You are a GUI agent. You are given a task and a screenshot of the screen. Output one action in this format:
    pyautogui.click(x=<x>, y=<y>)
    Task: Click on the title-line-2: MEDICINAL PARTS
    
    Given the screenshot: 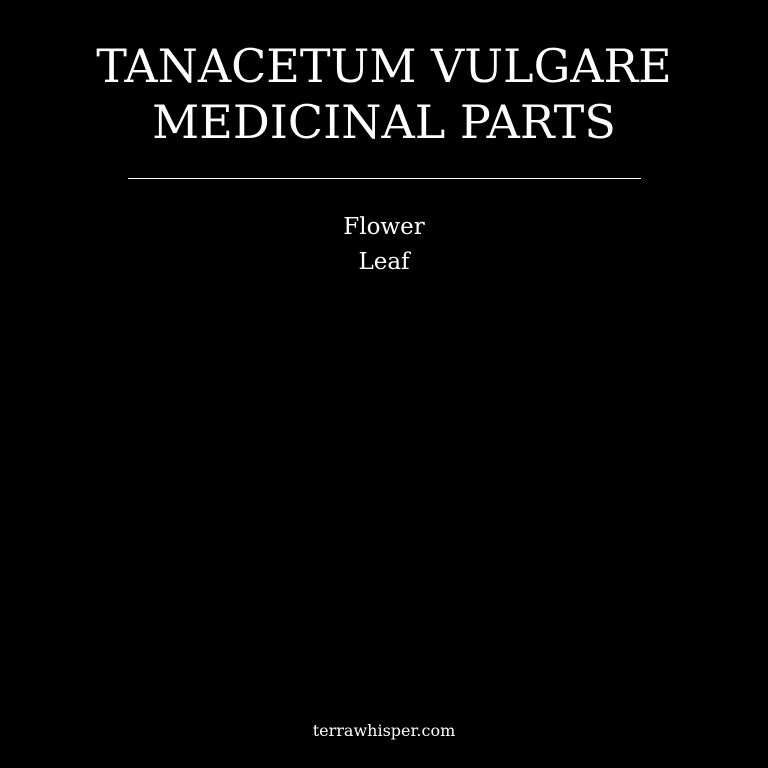 What is the action you would take?
    pyautogui.click(x=384, y=122)
    